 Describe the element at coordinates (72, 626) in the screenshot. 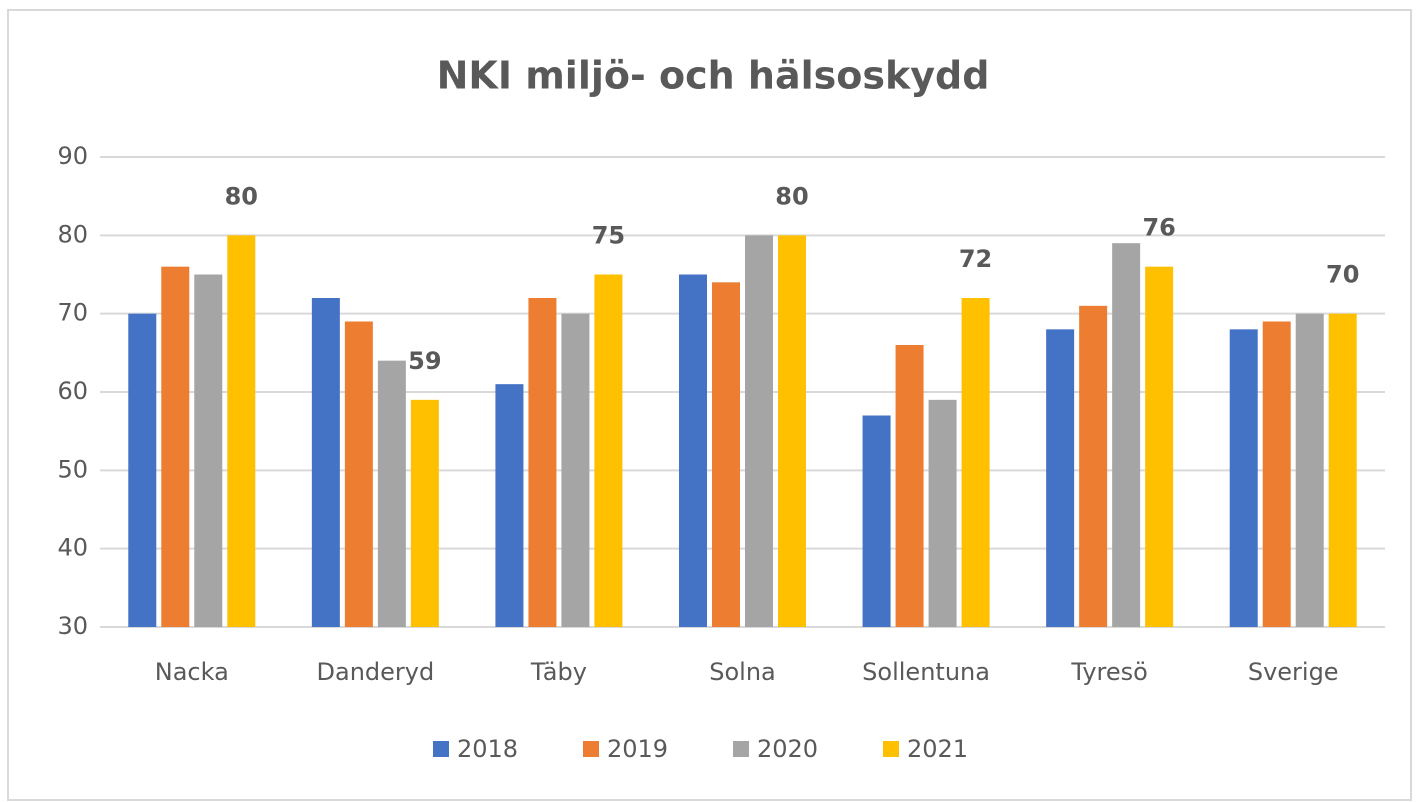

I see `y-tick-label: 30` at that location.